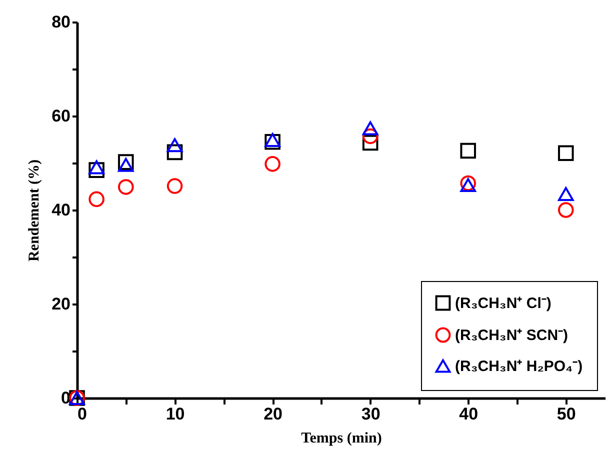 This screenshot has width=606, height=461. I want to click on x-tick-label: 40, so click(468, 414).